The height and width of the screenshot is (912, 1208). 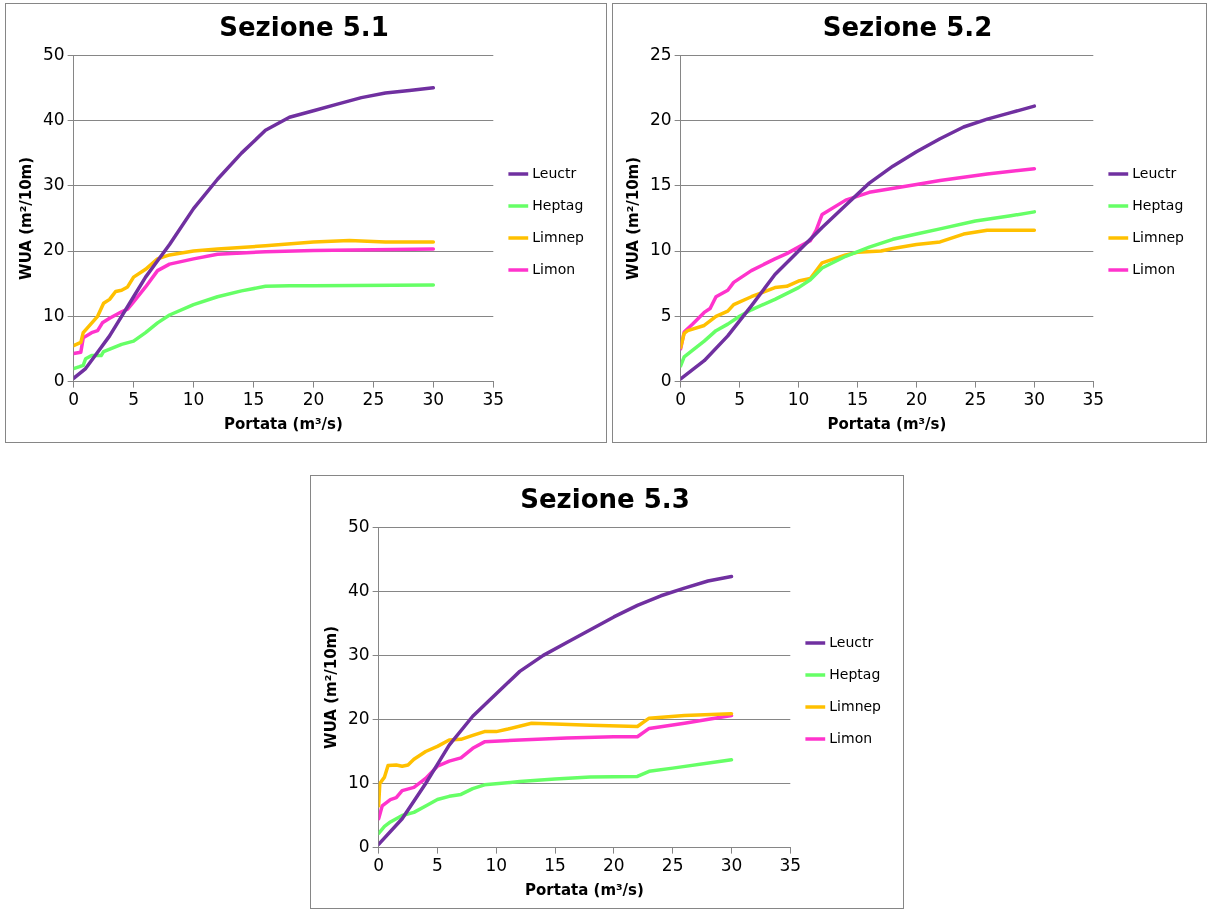 What do you see at coordinates (660, 53) in the screenshot?
I see `y-tick-label: 25` at bounding box center [660, 53].